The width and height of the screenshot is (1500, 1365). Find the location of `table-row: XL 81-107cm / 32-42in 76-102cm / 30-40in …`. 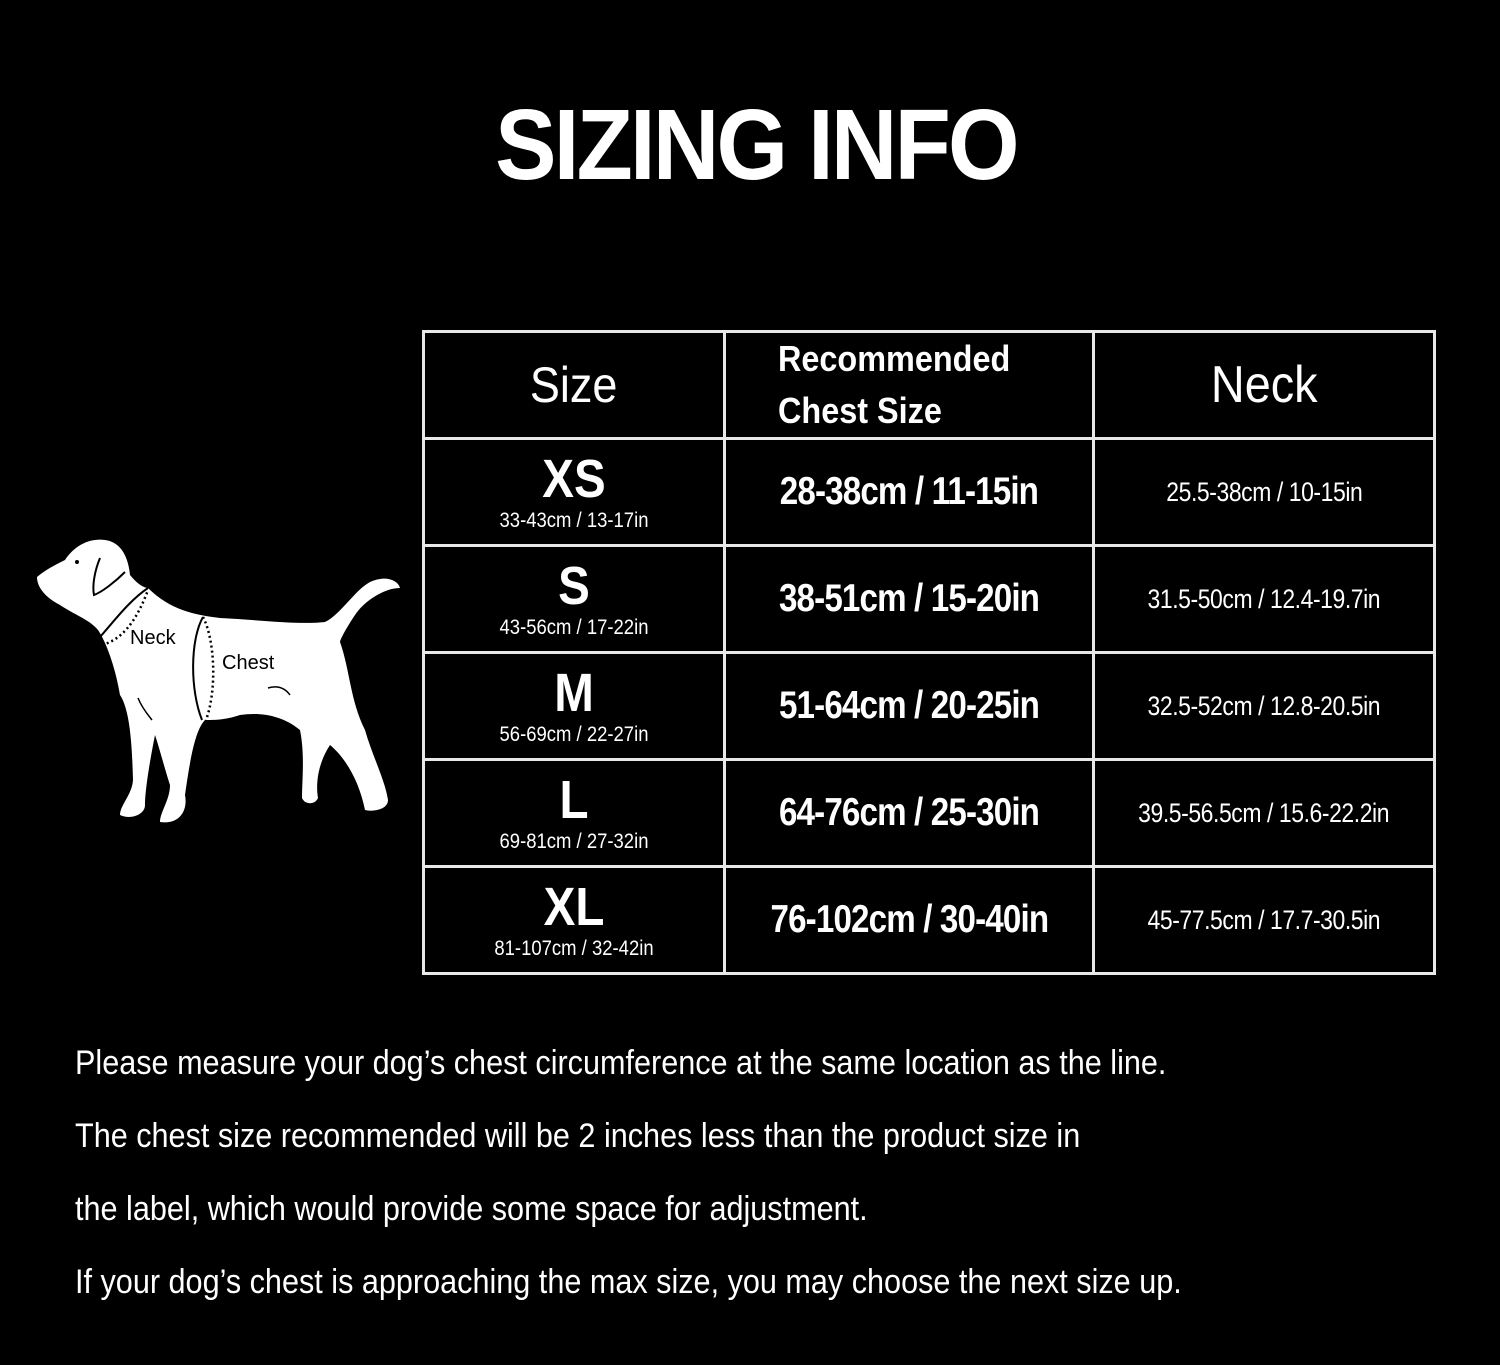

table-row: XL 81-107cm / 32-42in 76-102cm / 30-40in … is located at coordinates (929, 920).